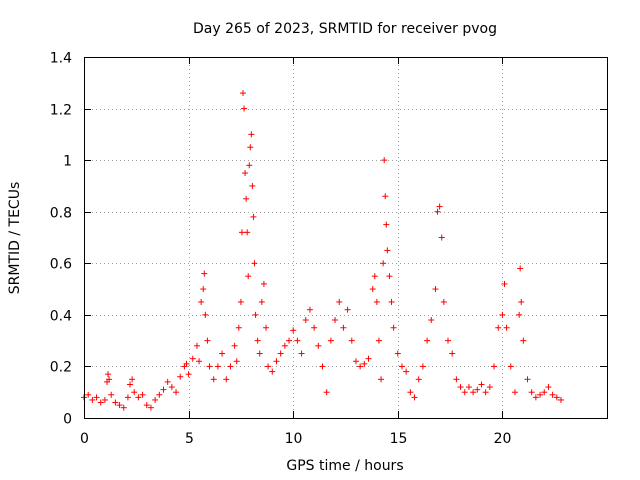  I want to click on x-tick-label: 10, so click(294, 439).